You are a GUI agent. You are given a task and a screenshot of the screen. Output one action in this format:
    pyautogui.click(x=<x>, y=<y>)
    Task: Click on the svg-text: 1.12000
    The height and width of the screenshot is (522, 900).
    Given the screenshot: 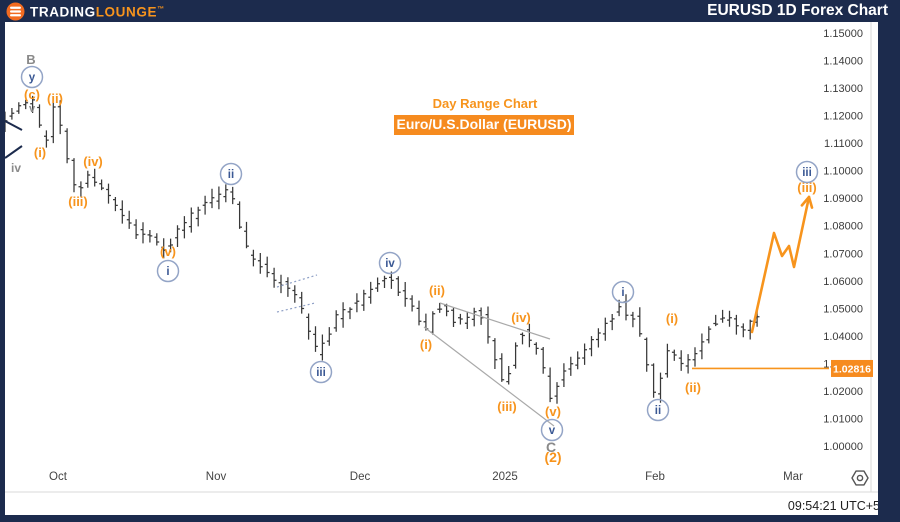 What is the action you would take?
    pyautogui.click(x=843, y=117)
    